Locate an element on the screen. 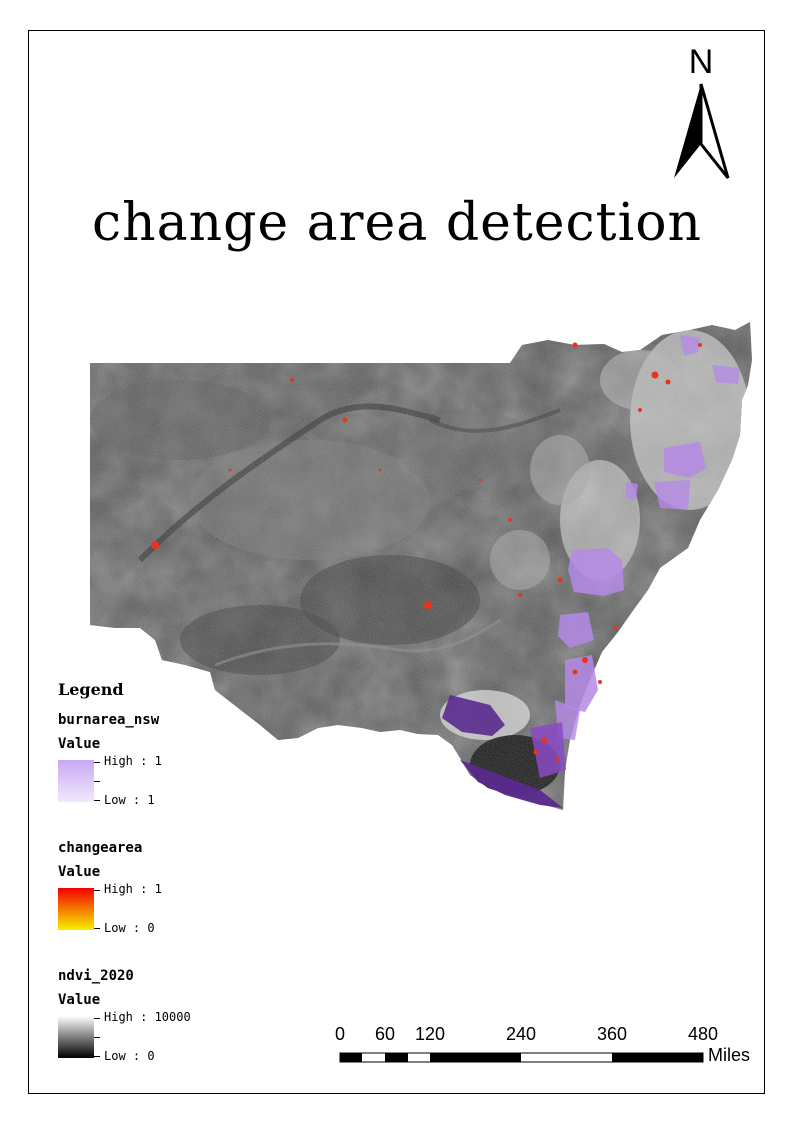 The height and width of the screenshot is (1123, 794). legend-low-ndvi: Low : 0 is located at coordinates (129, 1056).